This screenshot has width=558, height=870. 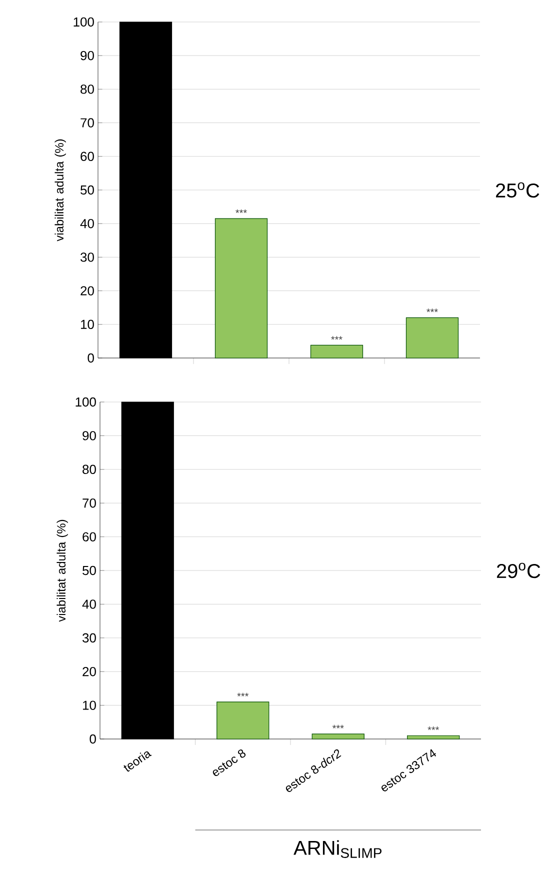 What do you see at coordinates (229, 762) in the screenshot?
I see `x-tick-label: estoc 8` at bounding box center [229, 762].